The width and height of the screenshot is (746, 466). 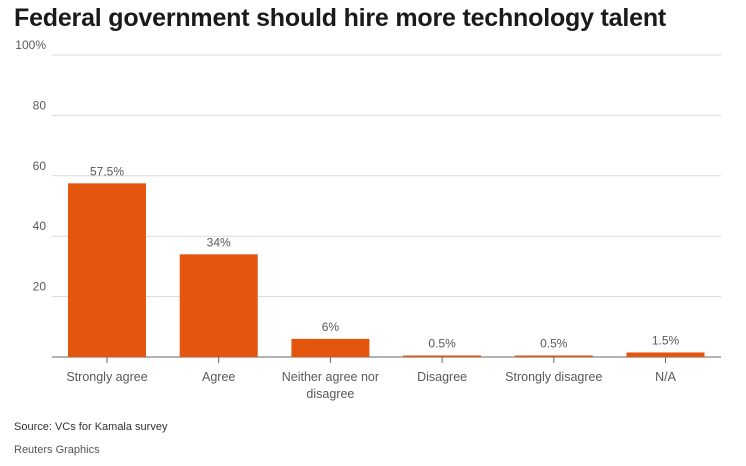 What do you see at coordinates (218, 377) in the screenshot?
I see `category-label: Agree` at bounding box center [218, 377].